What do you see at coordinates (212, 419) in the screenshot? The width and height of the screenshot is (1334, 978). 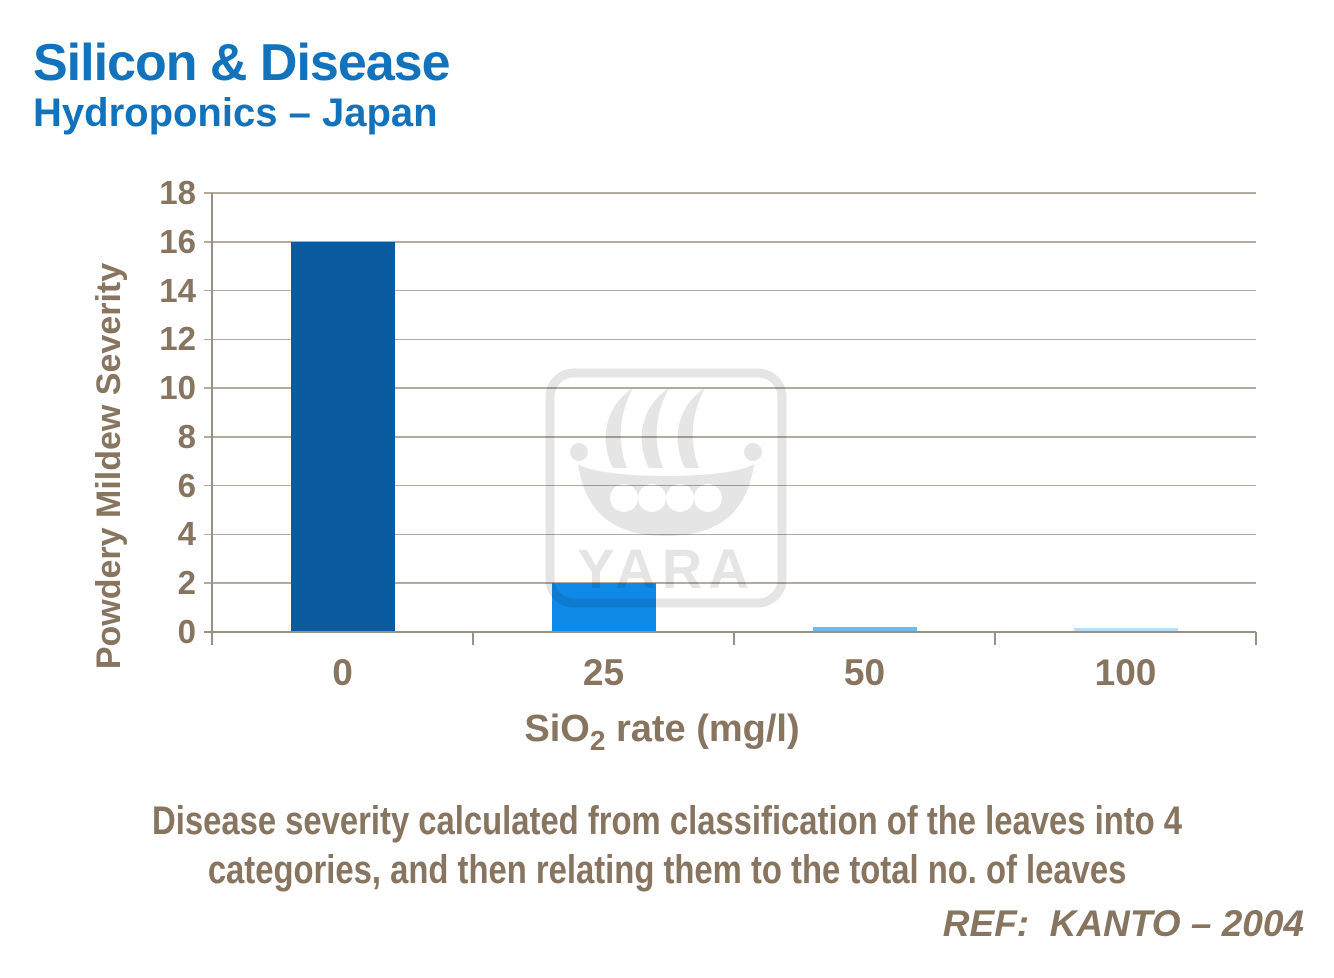 I see `y-axis-line` at bounding box center [212, 419].